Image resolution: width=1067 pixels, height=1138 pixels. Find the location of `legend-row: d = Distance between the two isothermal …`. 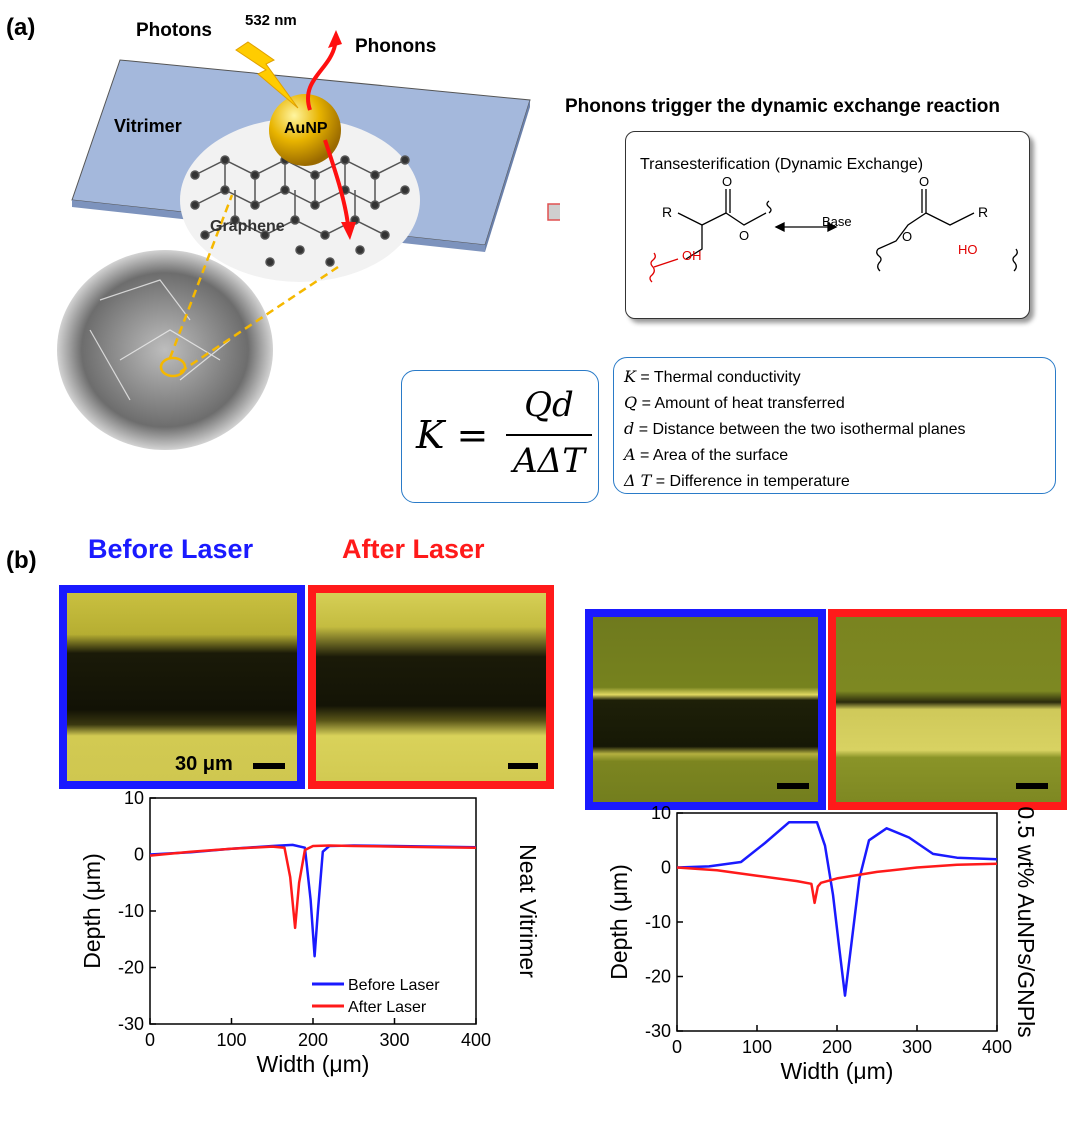

legend-row: d = Distance between the two isothermal … is located at coordinates (795, 428).